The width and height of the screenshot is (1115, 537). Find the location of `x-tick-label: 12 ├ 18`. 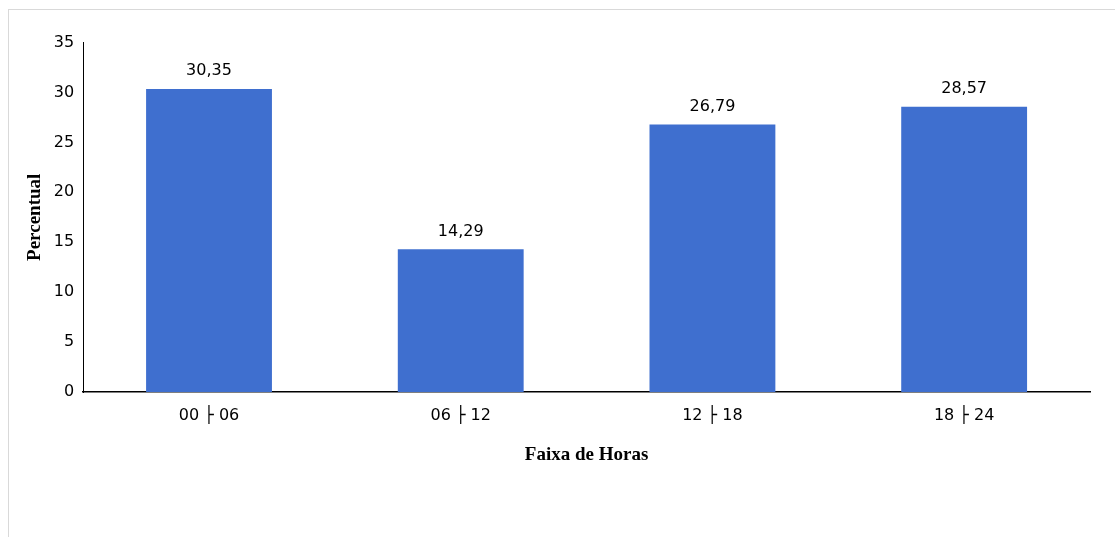

x-tick-label: 12 ├ 18 is located at coordinates (712, 413).